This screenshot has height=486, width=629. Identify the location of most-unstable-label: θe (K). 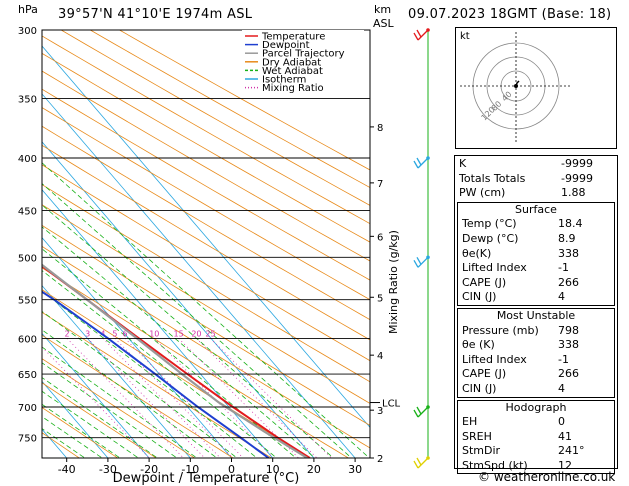
(478, 345).